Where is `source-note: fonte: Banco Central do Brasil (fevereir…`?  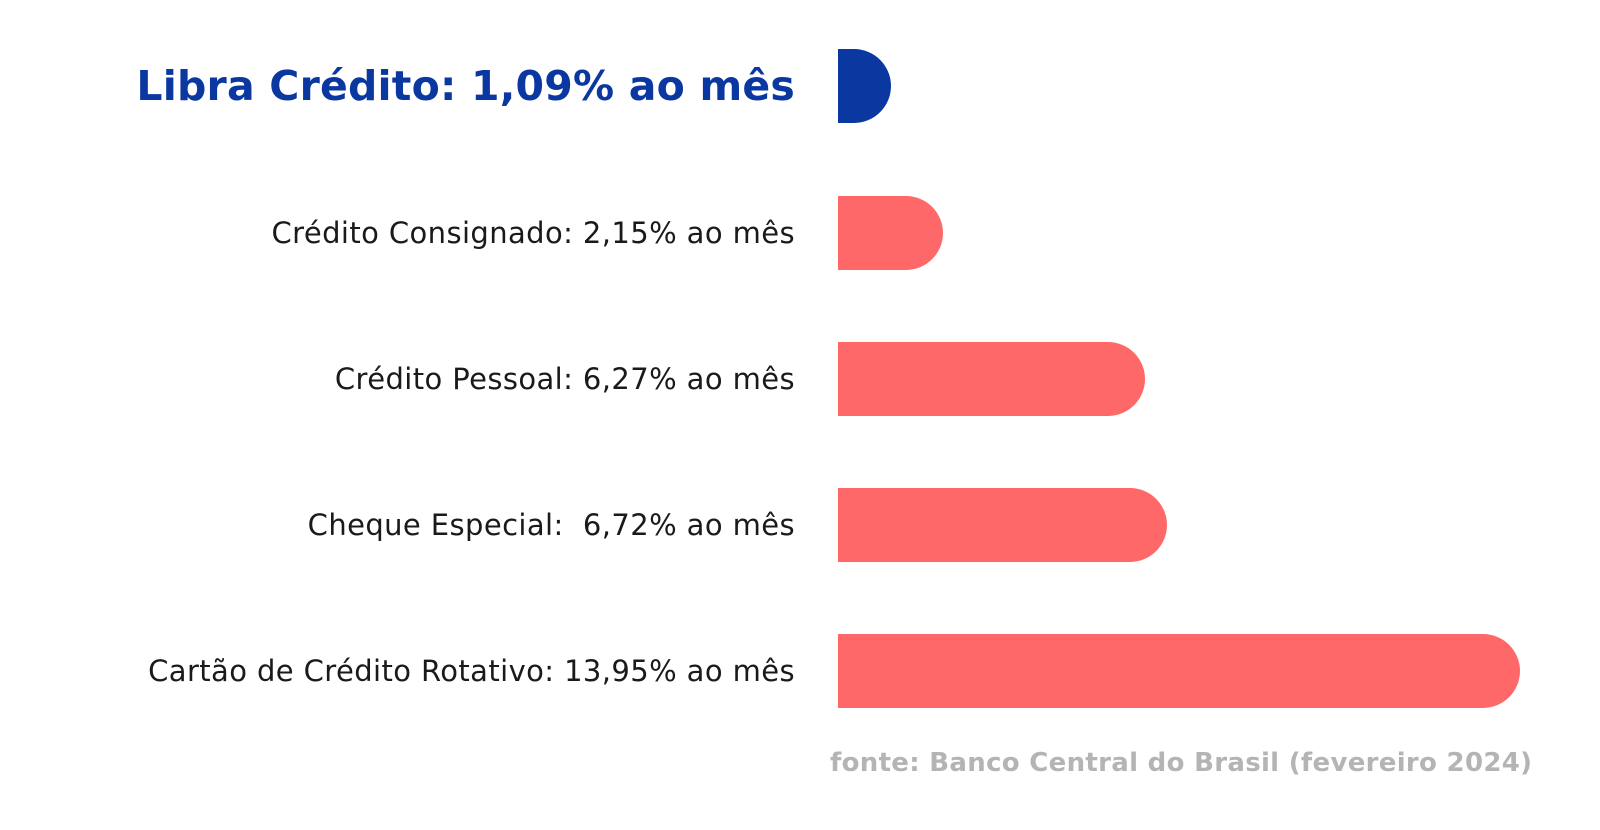 source-note: fonte: Banco Central do Brasil (fevereir… is located at coordinates (1181, 763).